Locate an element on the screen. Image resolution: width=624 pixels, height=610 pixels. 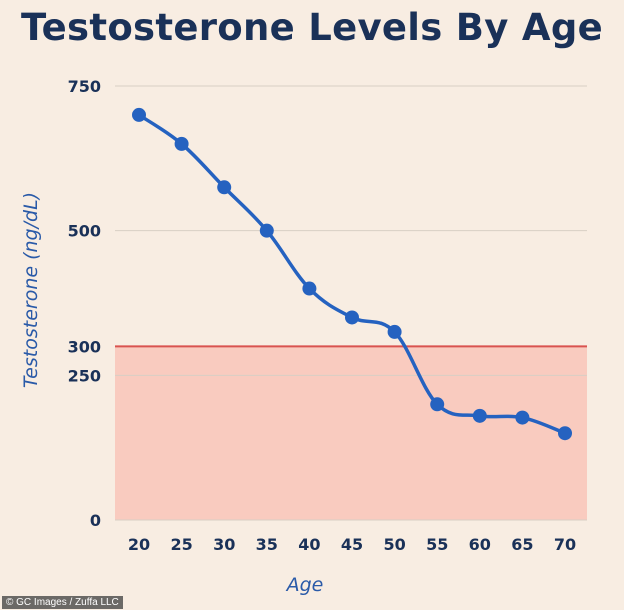
x-tick-label: 25 is located at coordinates (181, 544).